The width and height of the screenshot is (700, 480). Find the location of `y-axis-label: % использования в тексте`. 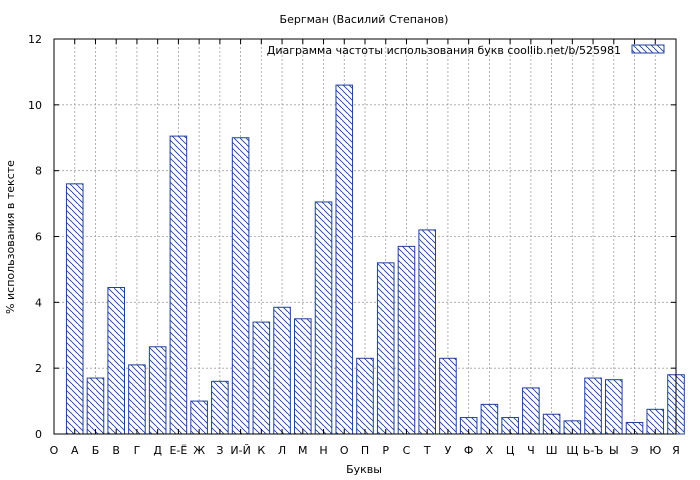

y-axis-label: % использования в тексте is located at coordinates (10, 237).